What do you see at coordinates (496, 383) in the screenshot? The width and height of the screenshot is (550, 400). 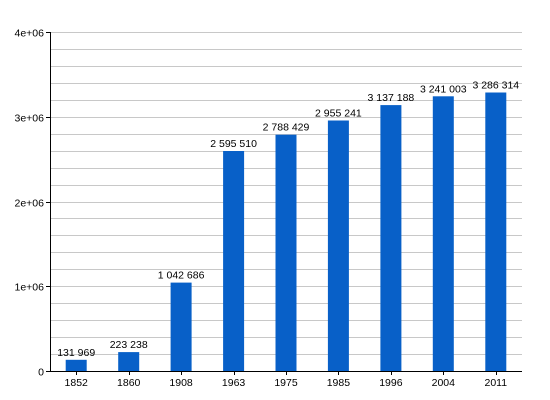 I see `x-tick-label: 2011` at bounding box center [496, 383].